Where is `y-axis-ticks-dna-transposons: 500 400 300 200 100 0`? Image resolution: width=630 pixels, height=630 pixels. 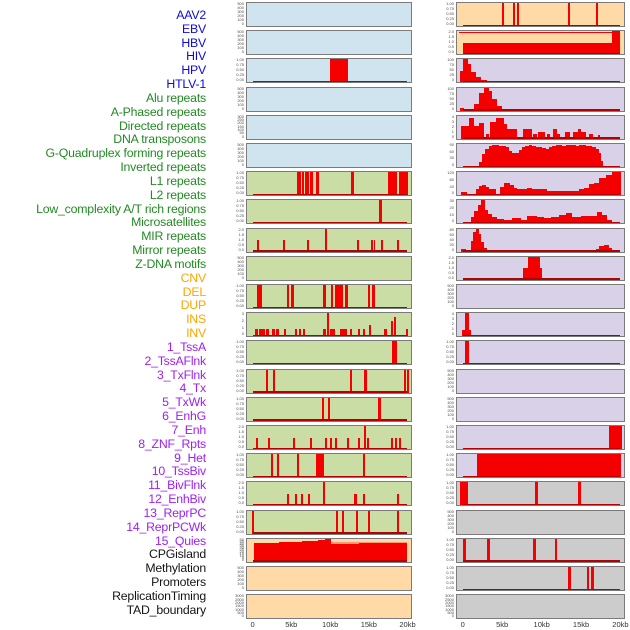 y-axis-ticks-dna-transposons: 500 400 300 200 100 0 is located at coordinates (234, 267).